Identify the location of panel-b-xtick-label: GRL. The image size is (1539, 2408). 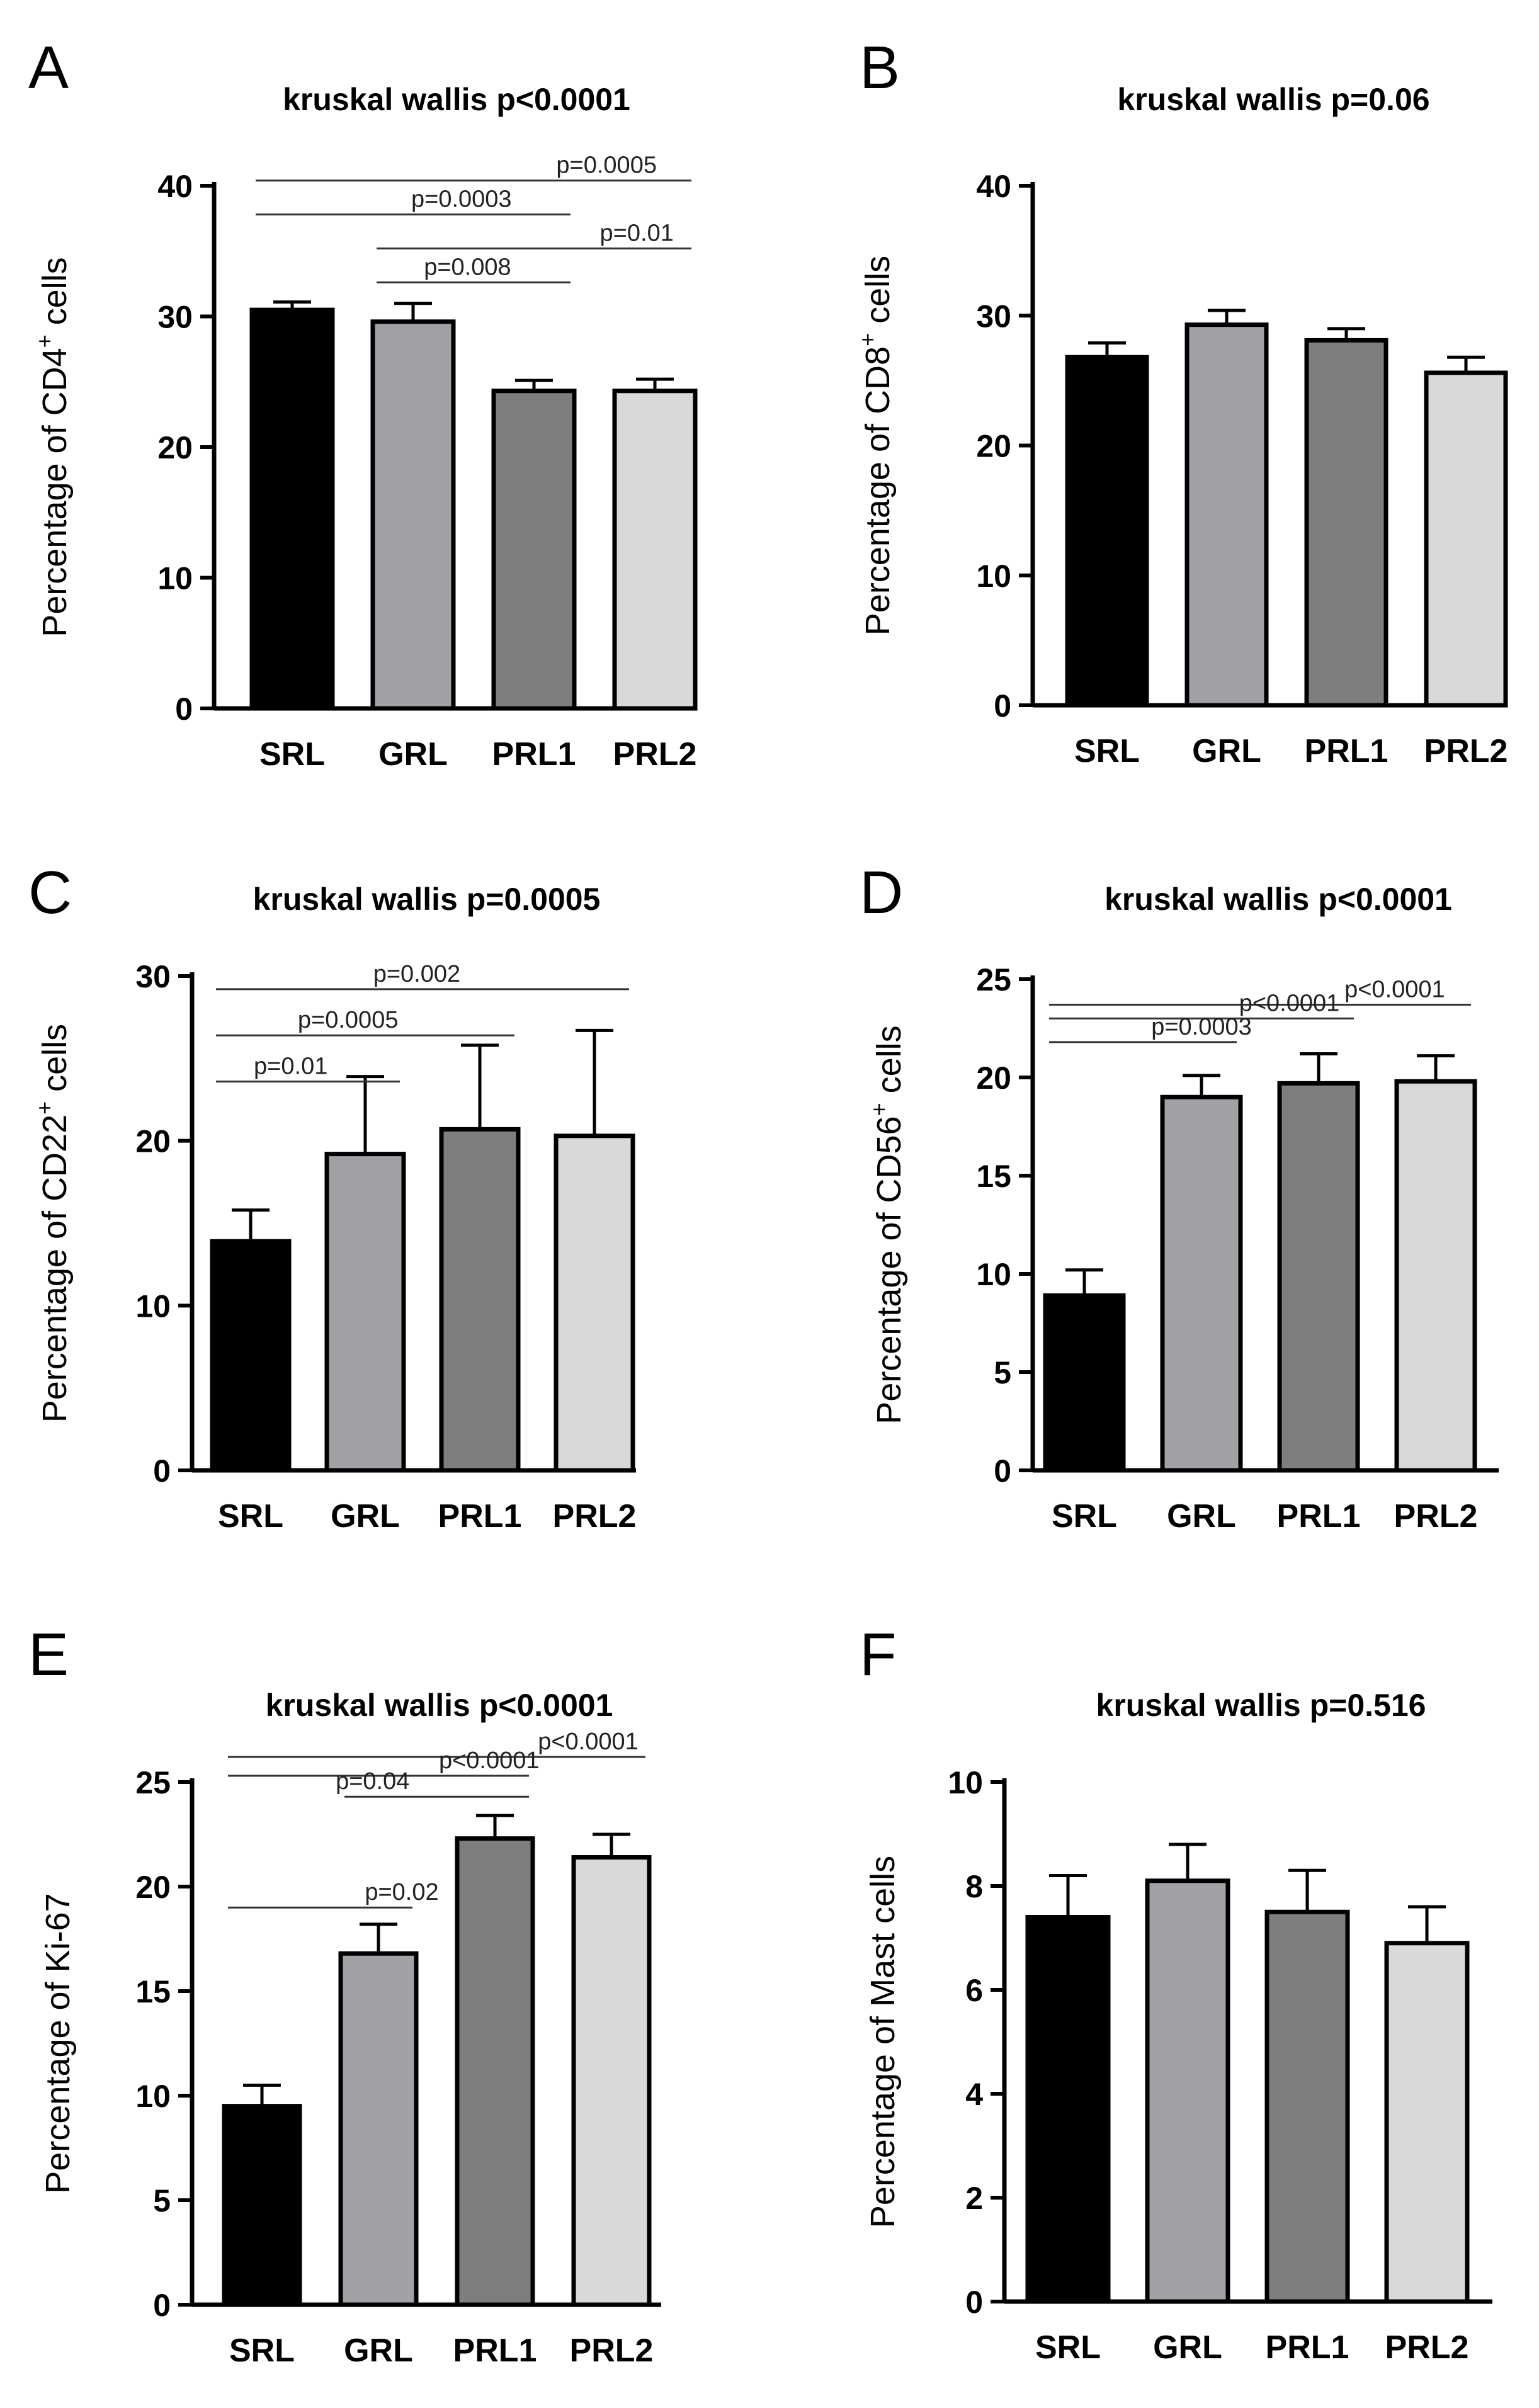
(1226, 751).